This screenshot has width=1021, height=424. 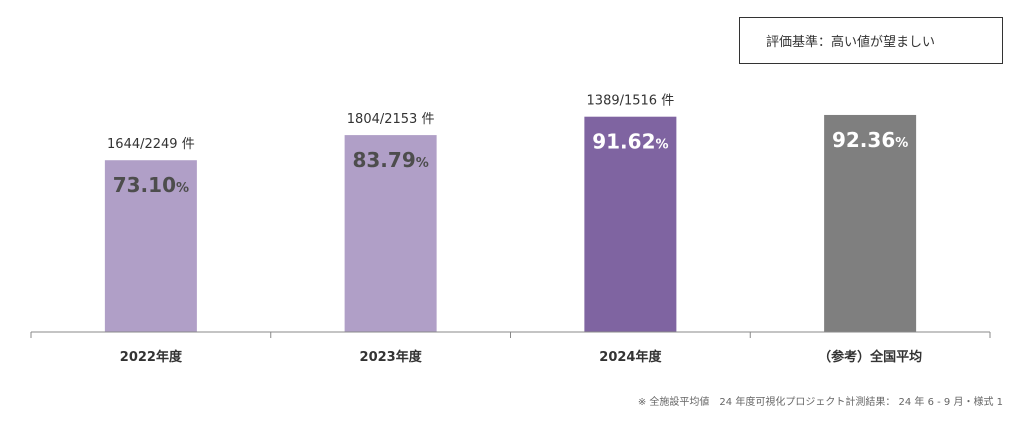 What do you see at coordinates (391, 357) in the screenshot?
I see `category-label: 2023年度` at bounding box center [391, 357].